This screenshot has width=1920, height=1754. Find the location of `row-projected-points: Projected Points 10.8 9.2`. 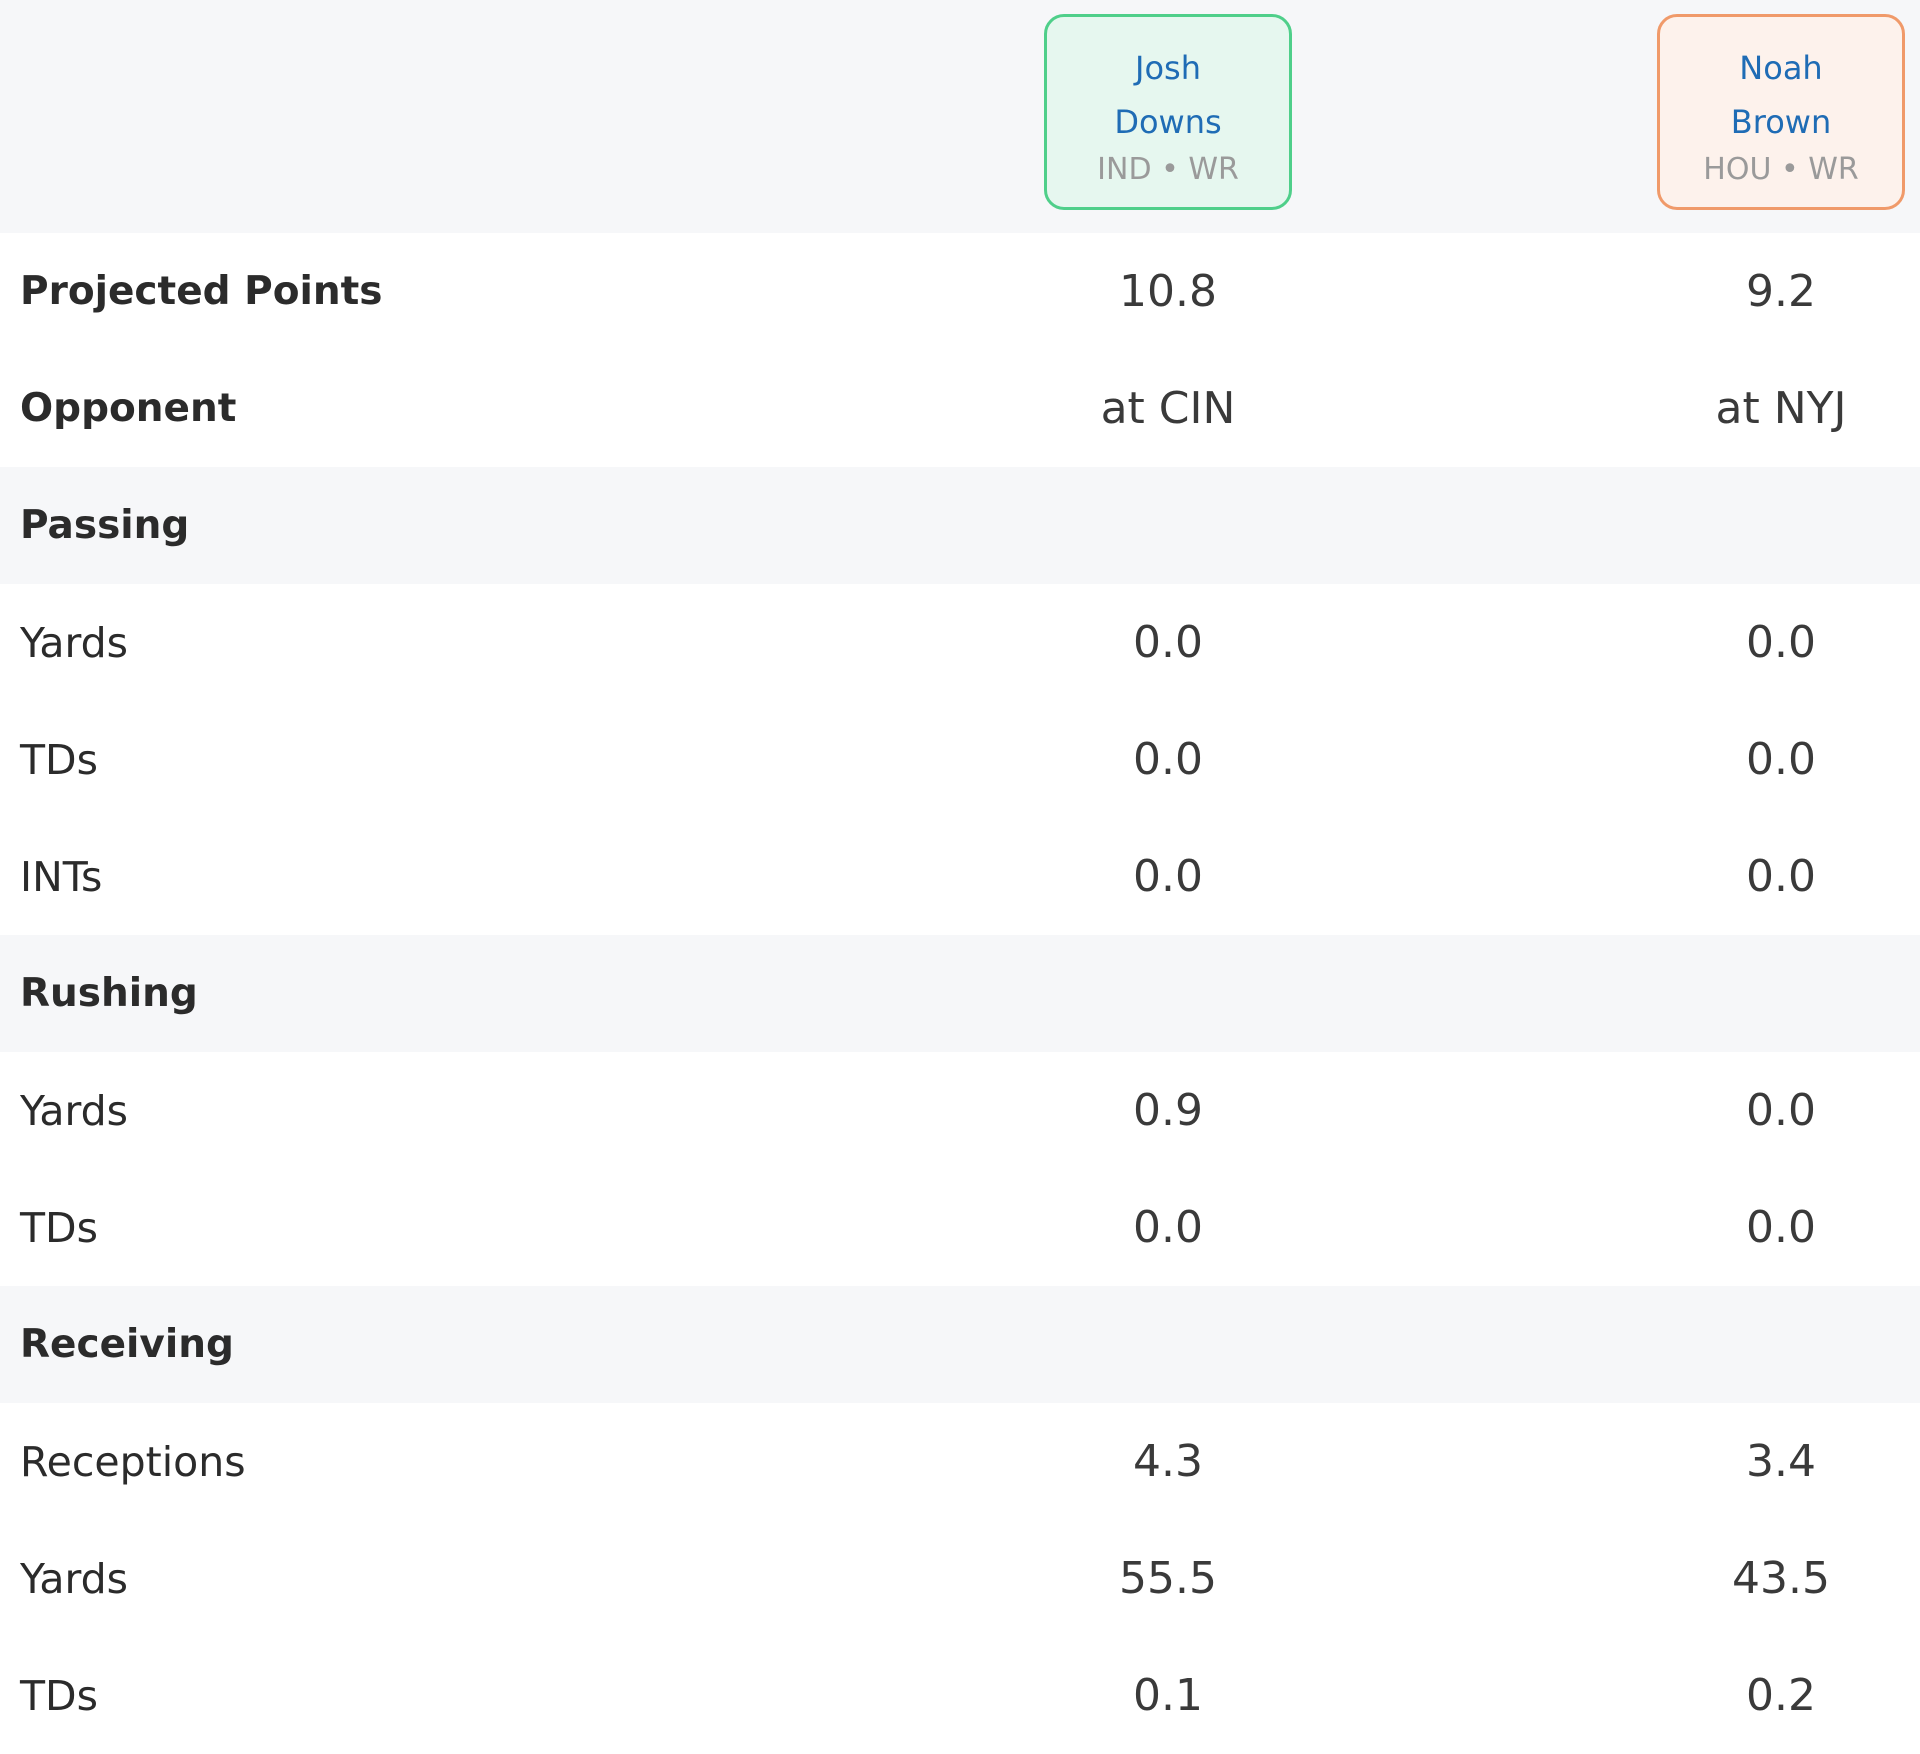

row-projected-points: Projected Points 10.8 9.2 is located at coordinates (960, 291).